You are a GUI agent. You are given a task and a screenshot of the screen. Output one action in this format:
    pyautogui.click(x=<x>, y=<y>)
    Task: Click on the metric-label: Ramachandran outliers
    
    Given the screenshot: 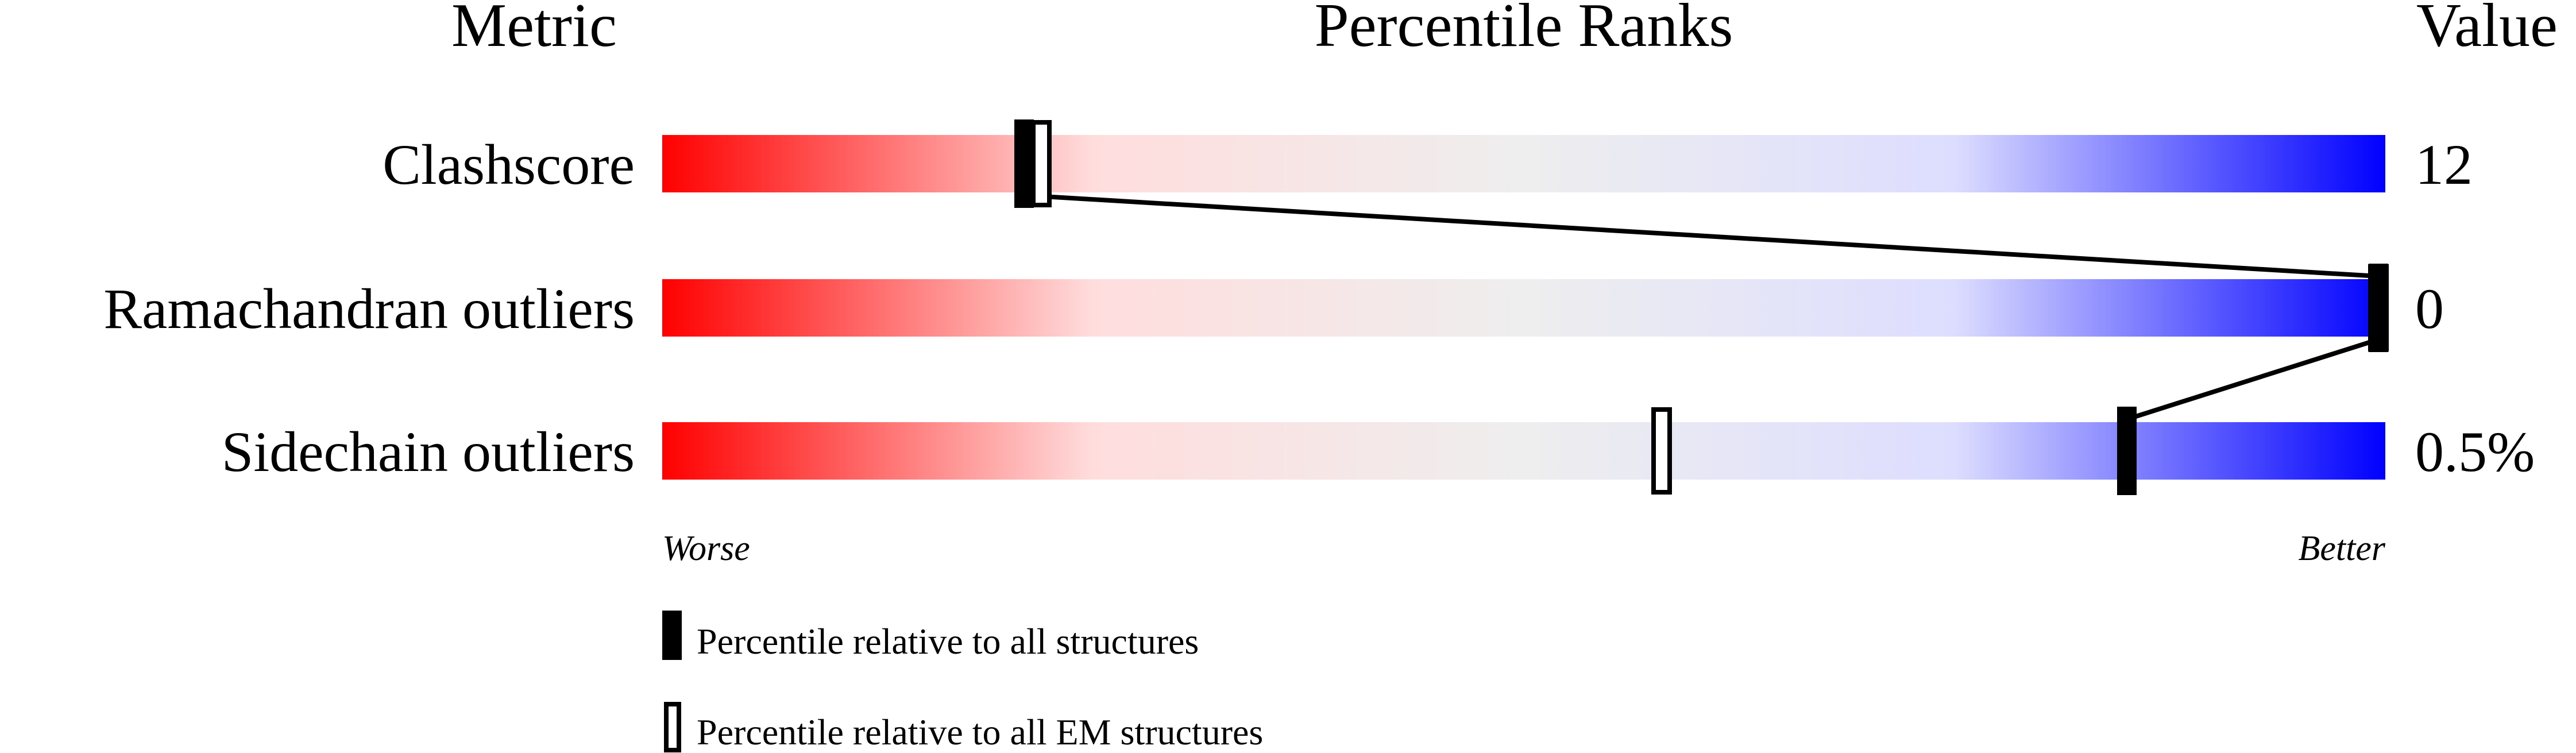 What is the action you would take?
    pyautogui.click(x=369, y=309)
    